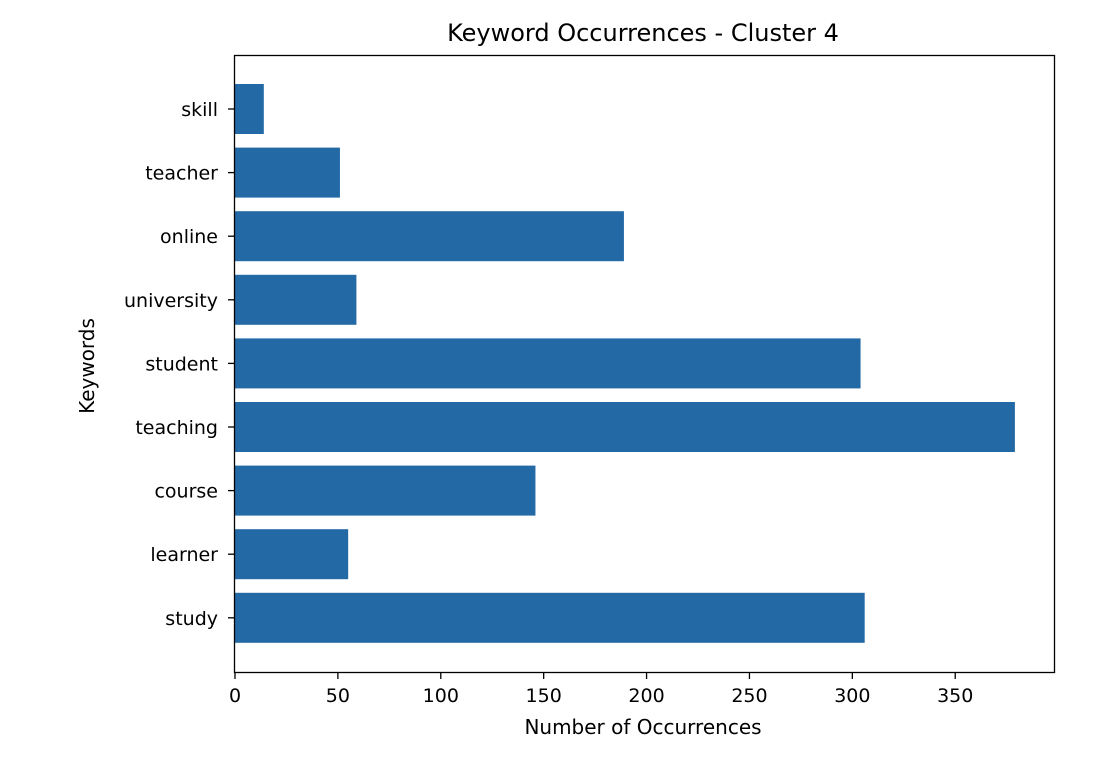 The height and width of the screenshot is (772, 1108). What do you see at coordinates (189, 237) in the screenshot?
I see `y-tick-label: online` at bounding box center [189, 237].